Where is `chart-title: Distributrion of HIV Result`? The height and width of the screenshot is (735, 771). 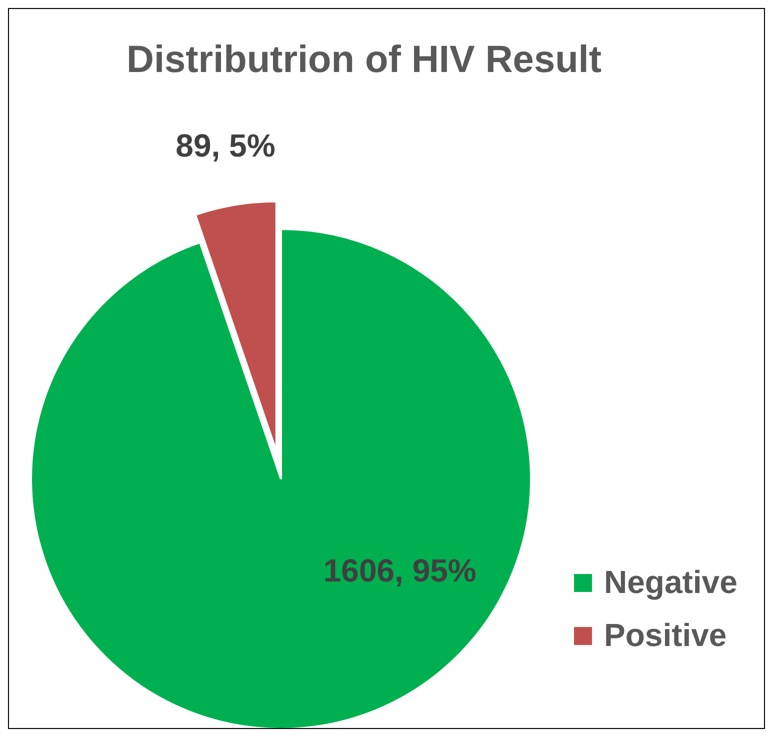
chart-title: Distributrion of HIV Result is located at coordinates (364, 60).